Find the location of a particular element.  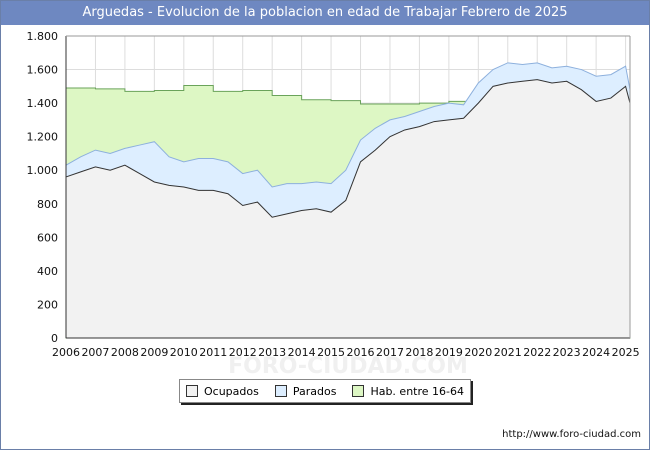

x-tick-label: 2024 is located at coordinates (596, 352).